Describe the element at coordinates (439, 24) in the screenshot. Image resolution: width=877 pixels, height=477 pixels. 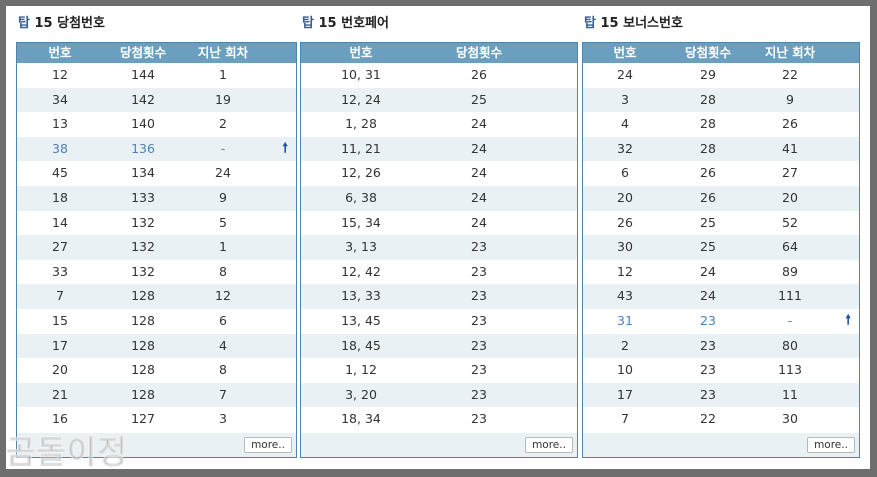
I see `panel-title: 탑 15 번호페어` at that location.